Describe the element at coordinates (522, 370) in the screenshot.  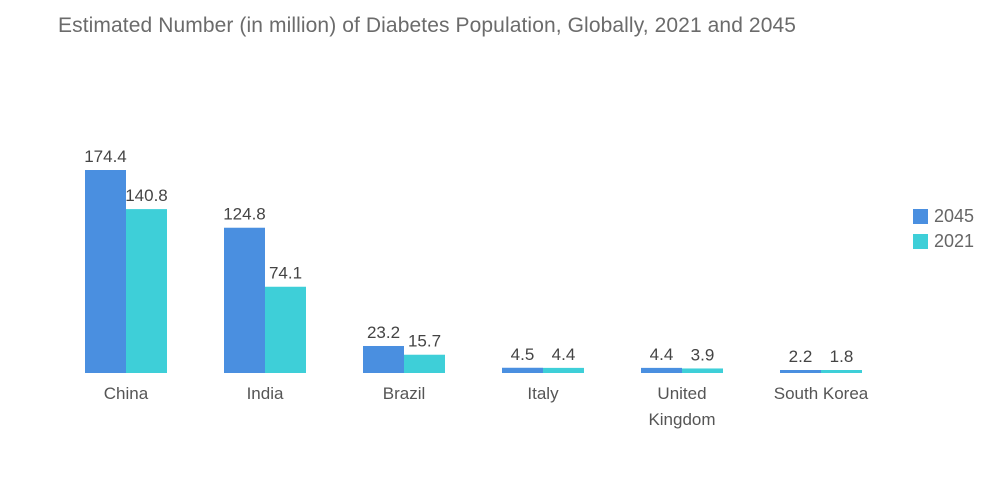
I see `bar-italy-2045` at that location.